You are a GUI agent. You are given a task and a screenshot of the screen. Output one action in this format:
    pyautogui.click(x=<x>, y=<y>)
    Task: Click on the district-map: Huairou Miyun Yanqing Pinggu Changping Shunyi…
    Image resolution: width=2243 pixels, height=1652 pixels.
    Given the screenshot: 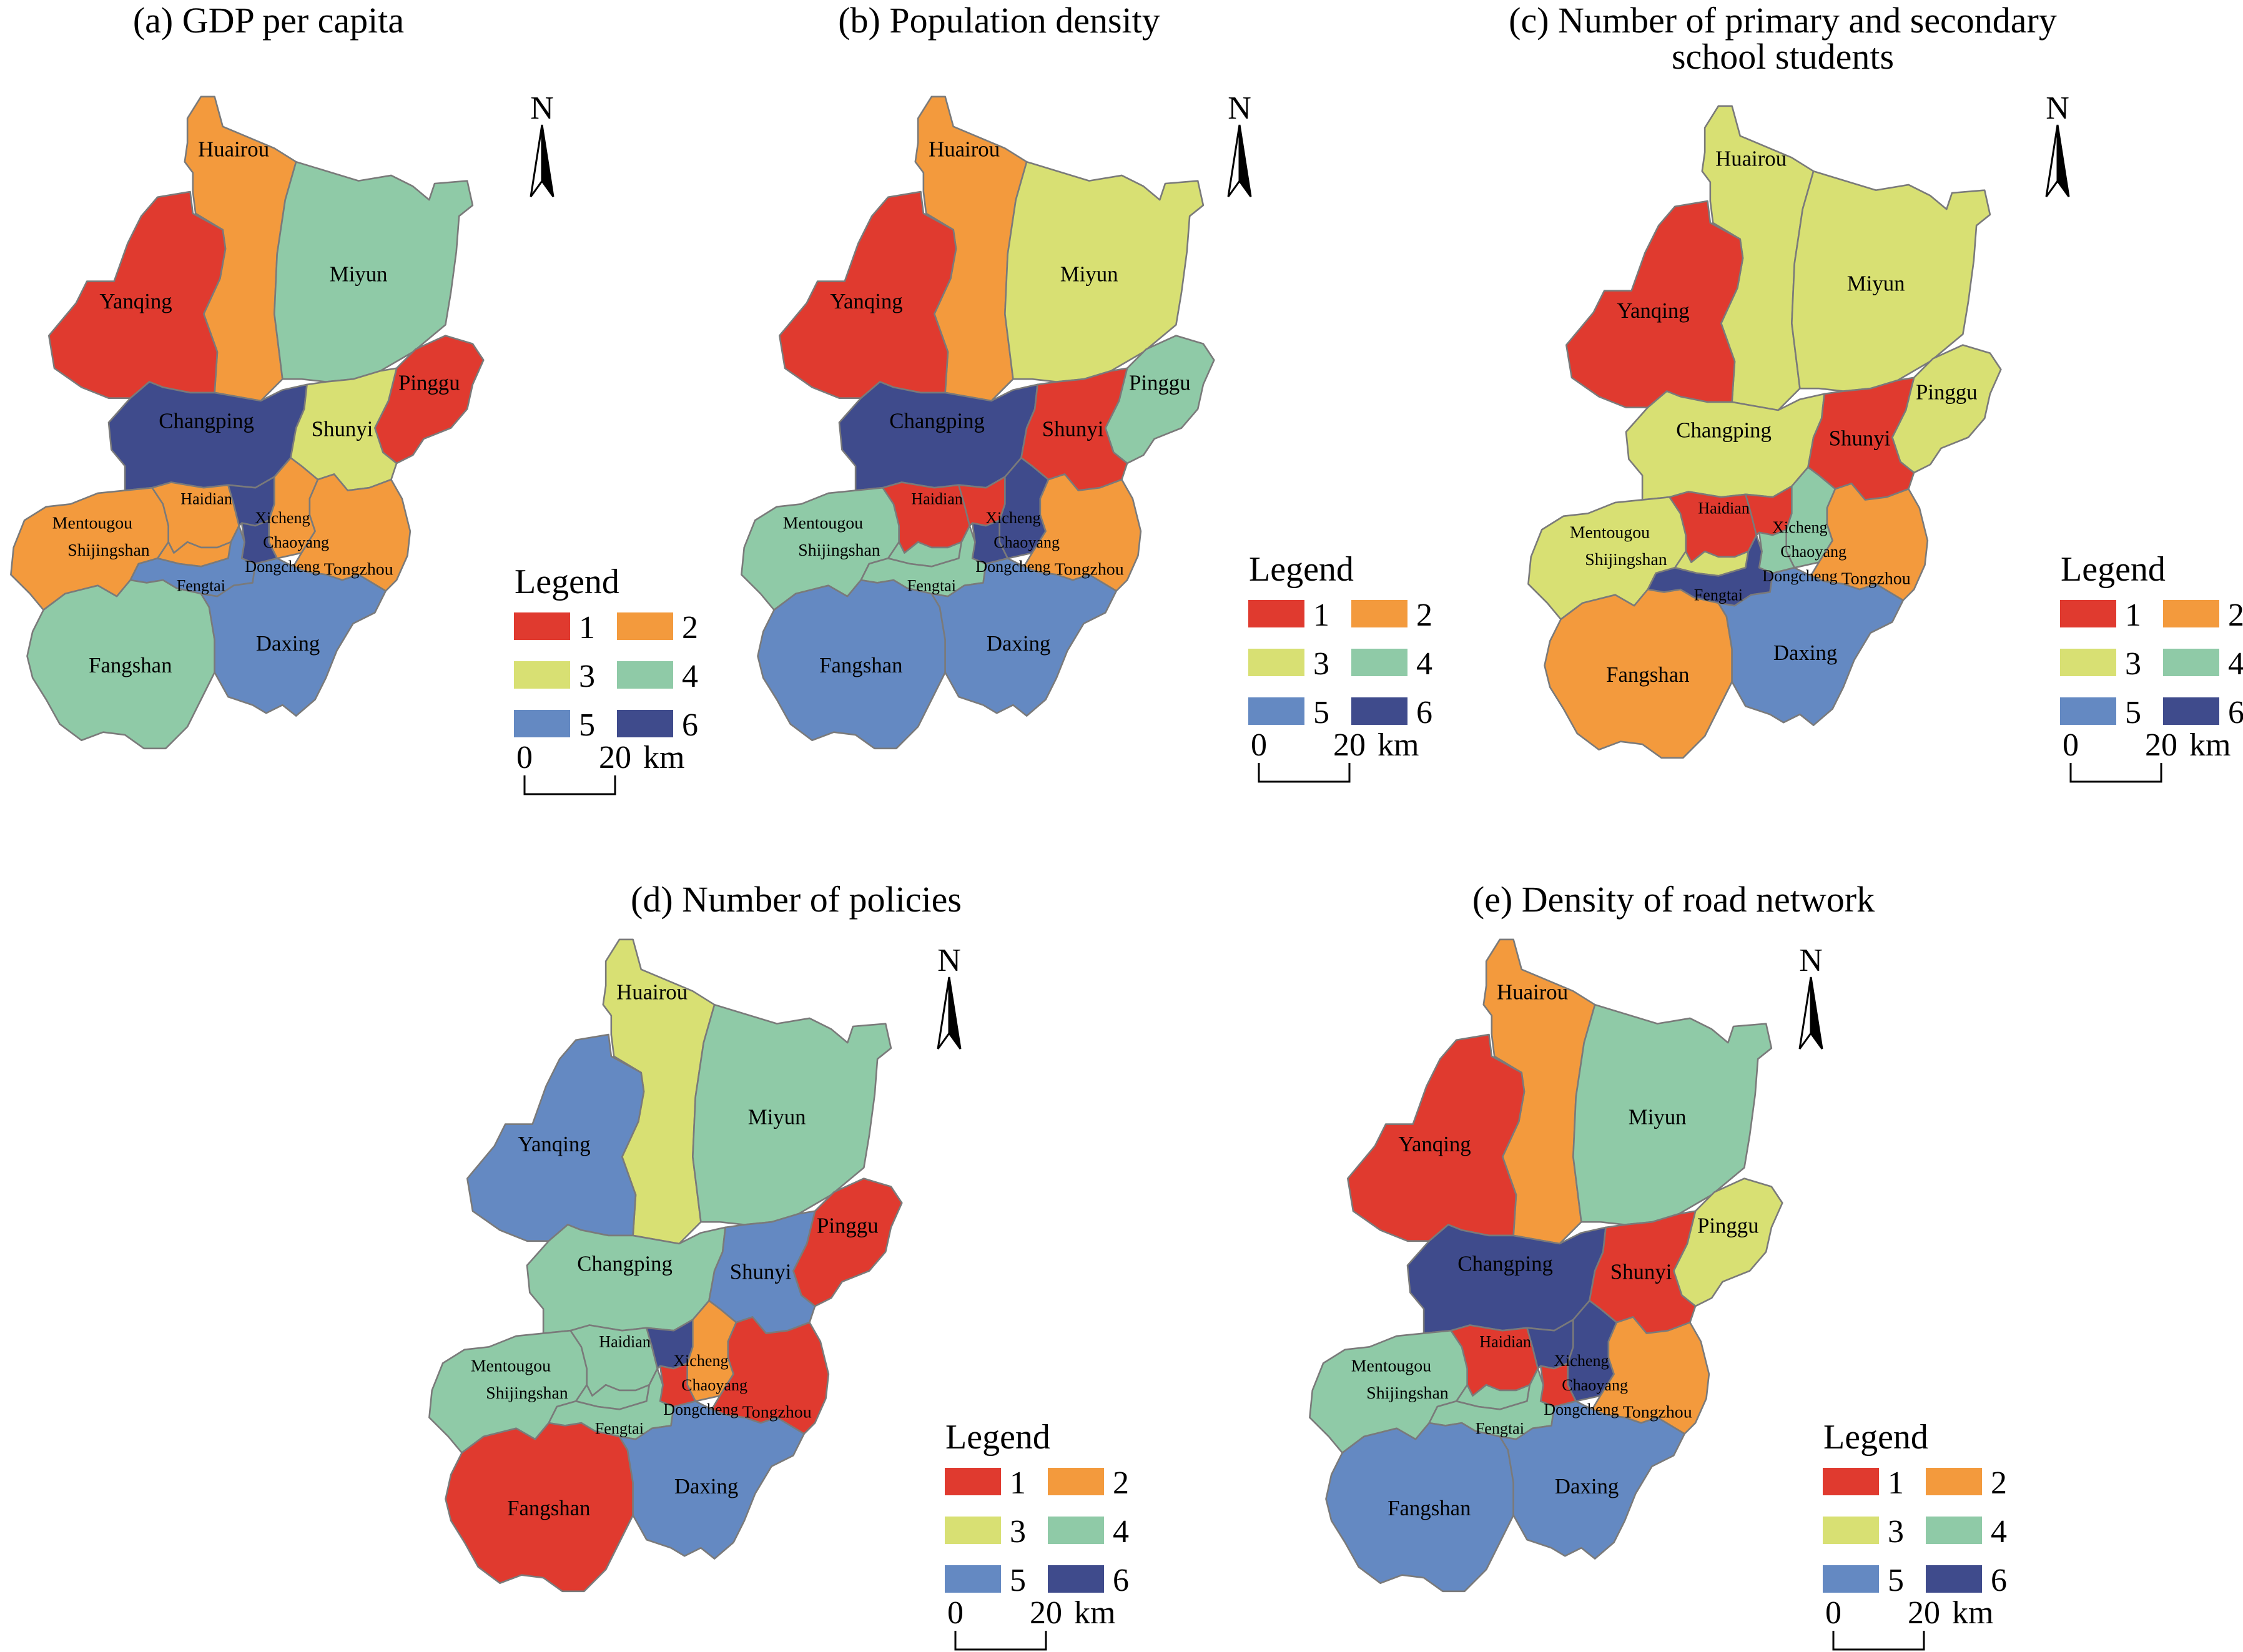 What is the action you would take?
    pyautogui.click(x=1764, y=432)
    